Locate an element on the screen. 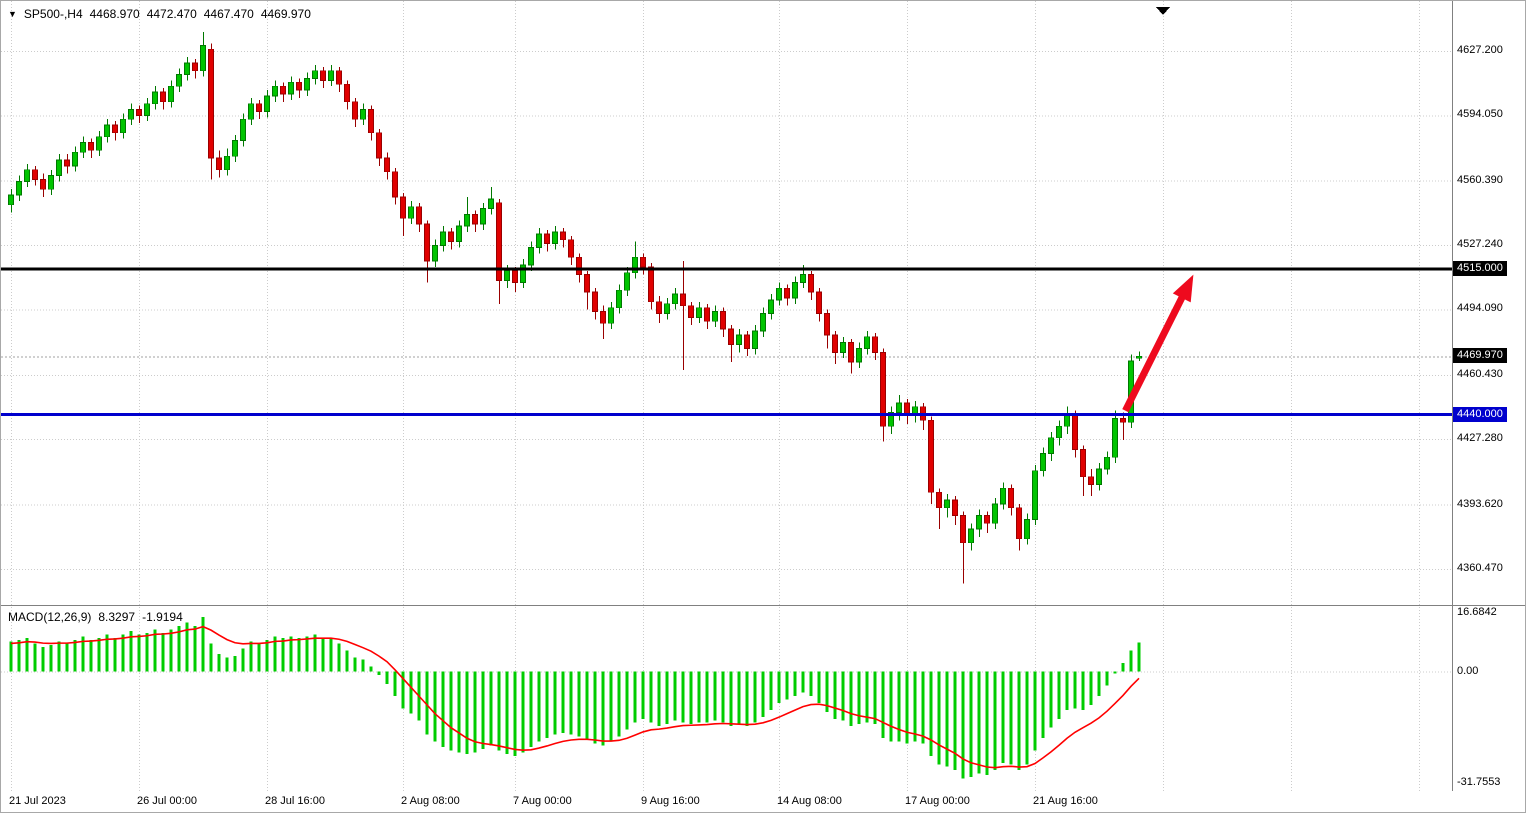  macd-indicator-name: MACD(12,26,9) is located at coordinates (50, 617).